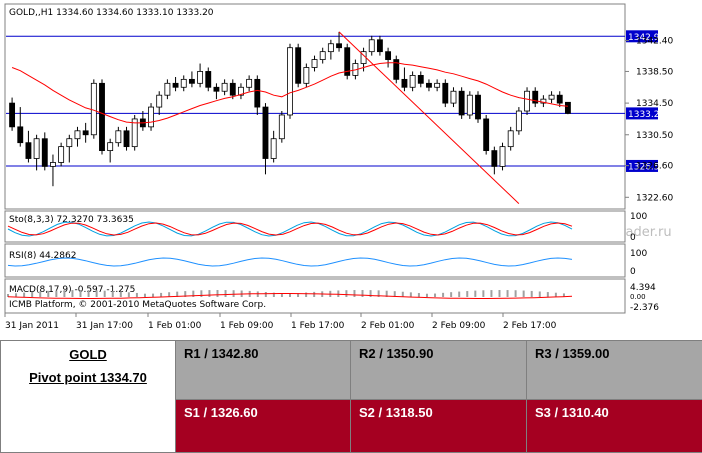 Image resolution: width=702 pixels, height=453 pixels. I want to click on macd-lines, so click(290, 294).